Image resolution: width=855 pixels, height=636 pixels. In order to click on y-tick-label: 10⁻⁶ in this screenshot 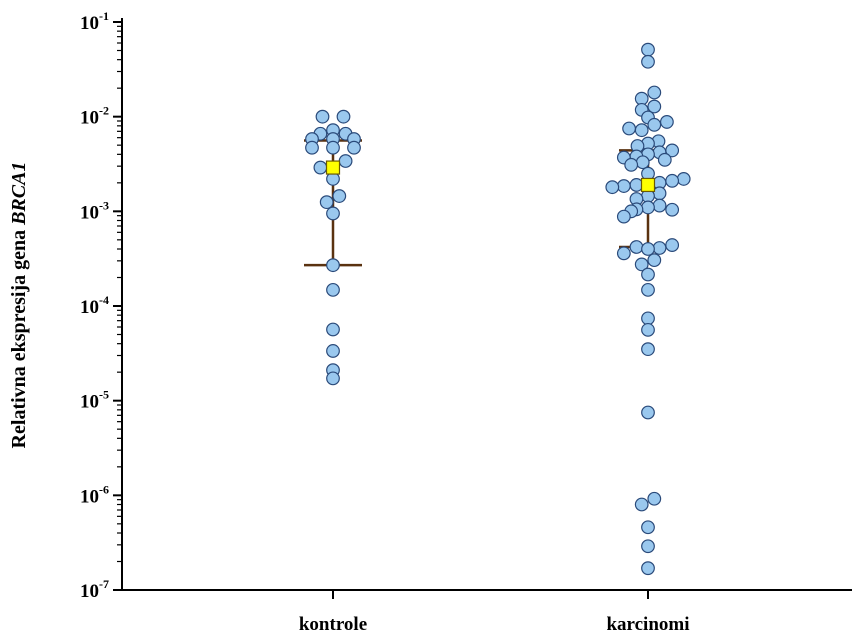, I will do `click(94, 494)`.